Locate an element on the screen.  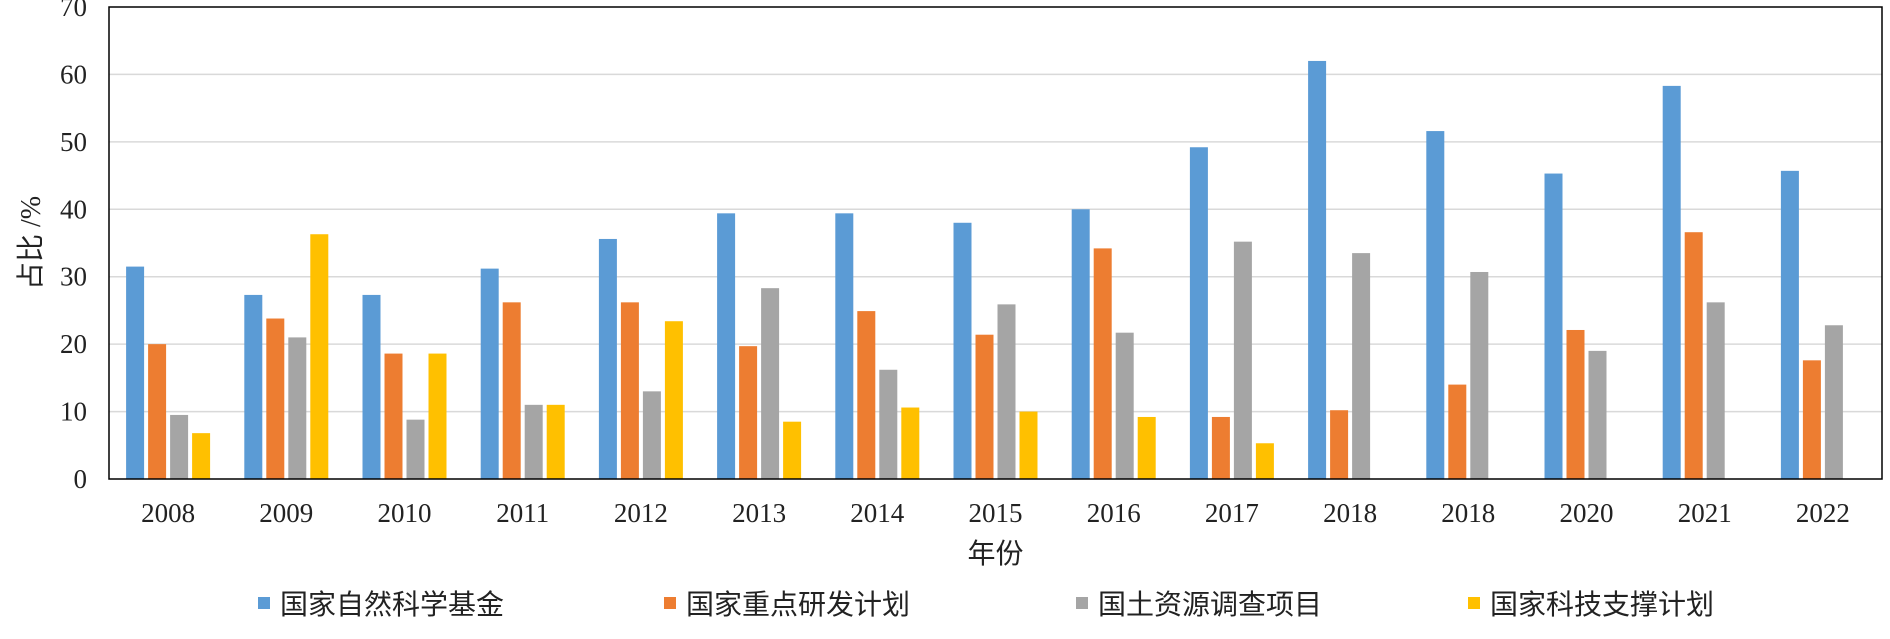
x-tick-label: 2010 is located at coordinates (405, 513).